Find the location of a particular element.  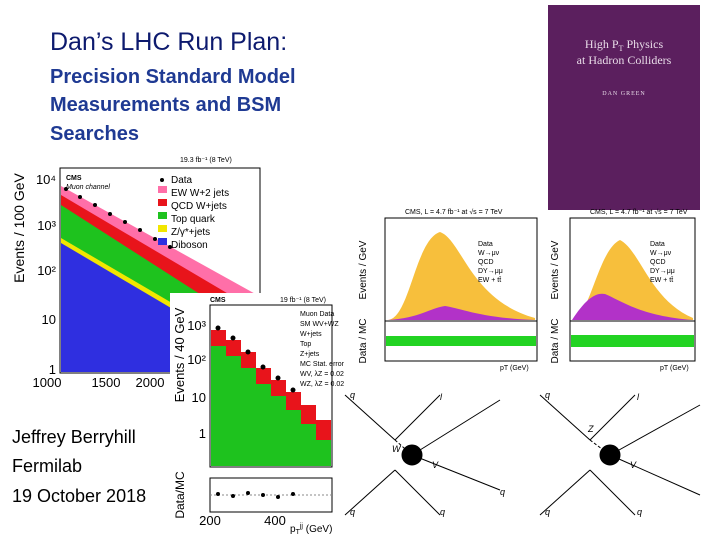

legend-label: QCD W+jets is located at coordinates (199, 206).